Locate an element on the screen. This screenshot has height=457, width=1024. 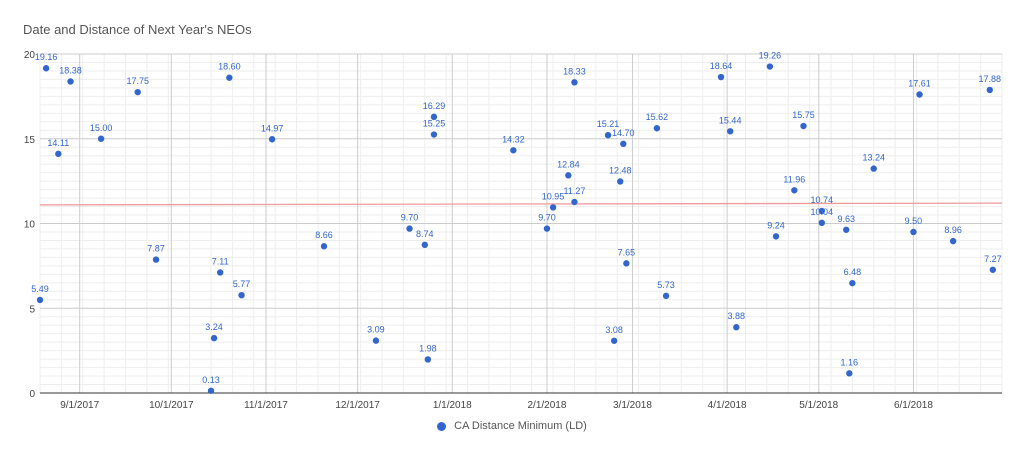
data-label: 0.13 is located at coordinates (211, 380).